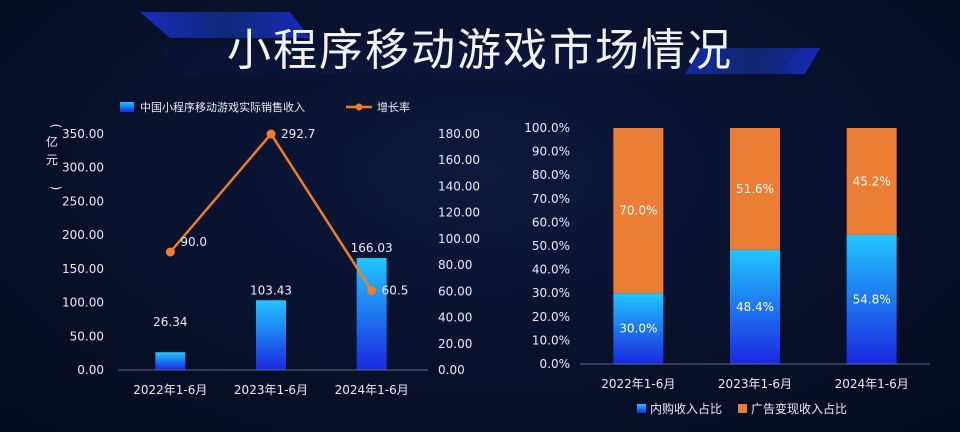 Image resolution: width=960 pixels, height=432 pixels. What do you see at coordinates (686, 408) in the screenshot?
I see `legend-label-inapp: 内购收入占比` at bounding box center [686, 408].